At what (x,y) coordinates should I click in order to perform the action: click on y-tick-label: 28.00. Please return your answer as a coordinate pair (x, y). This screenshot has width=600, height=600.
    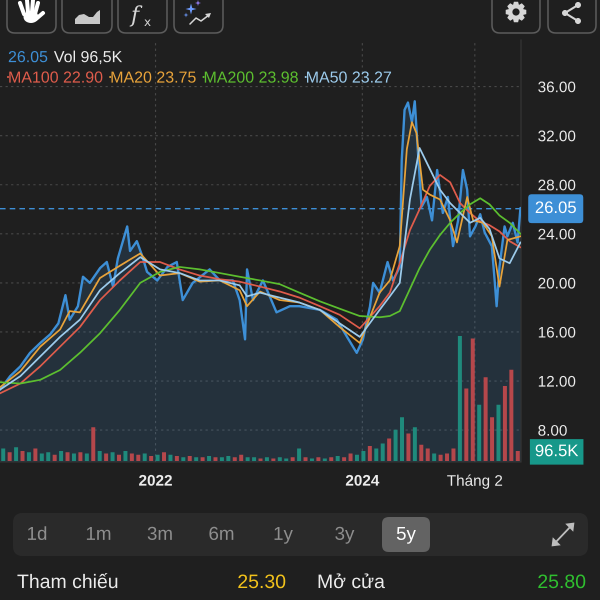
    Looking at the image, I should click on (557, 185).